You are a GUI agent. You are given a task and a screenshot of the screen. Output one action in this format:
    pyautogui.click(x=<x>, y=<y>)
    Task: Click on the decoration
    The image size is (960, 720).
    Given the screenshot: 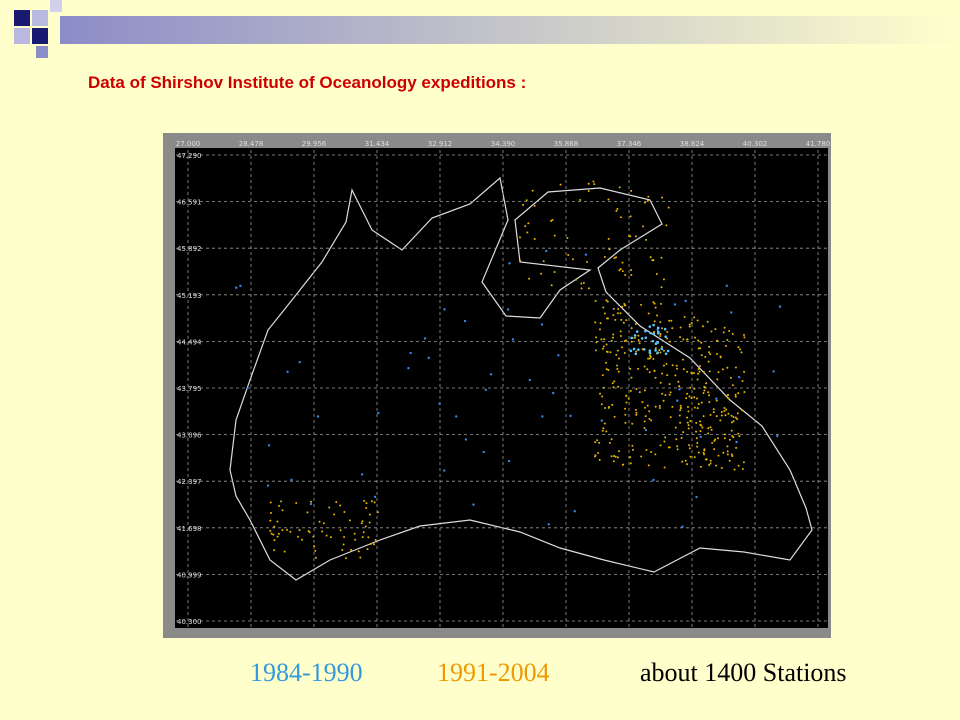 What is the action you would take?
    pyautogui.click(x=487, y=29)
    